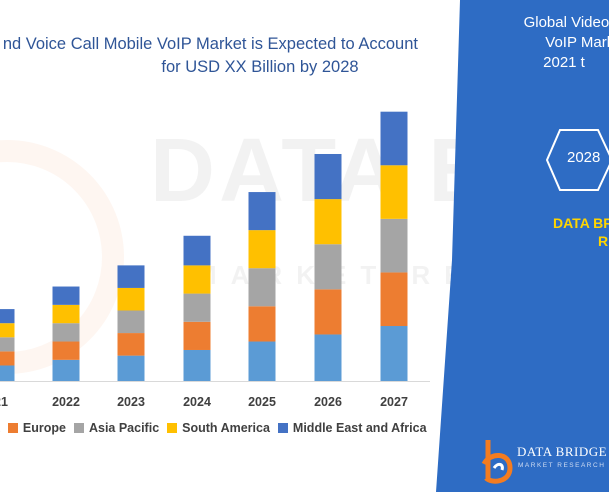  I want to click on x-tick-label: 2024, so click(197, 402).